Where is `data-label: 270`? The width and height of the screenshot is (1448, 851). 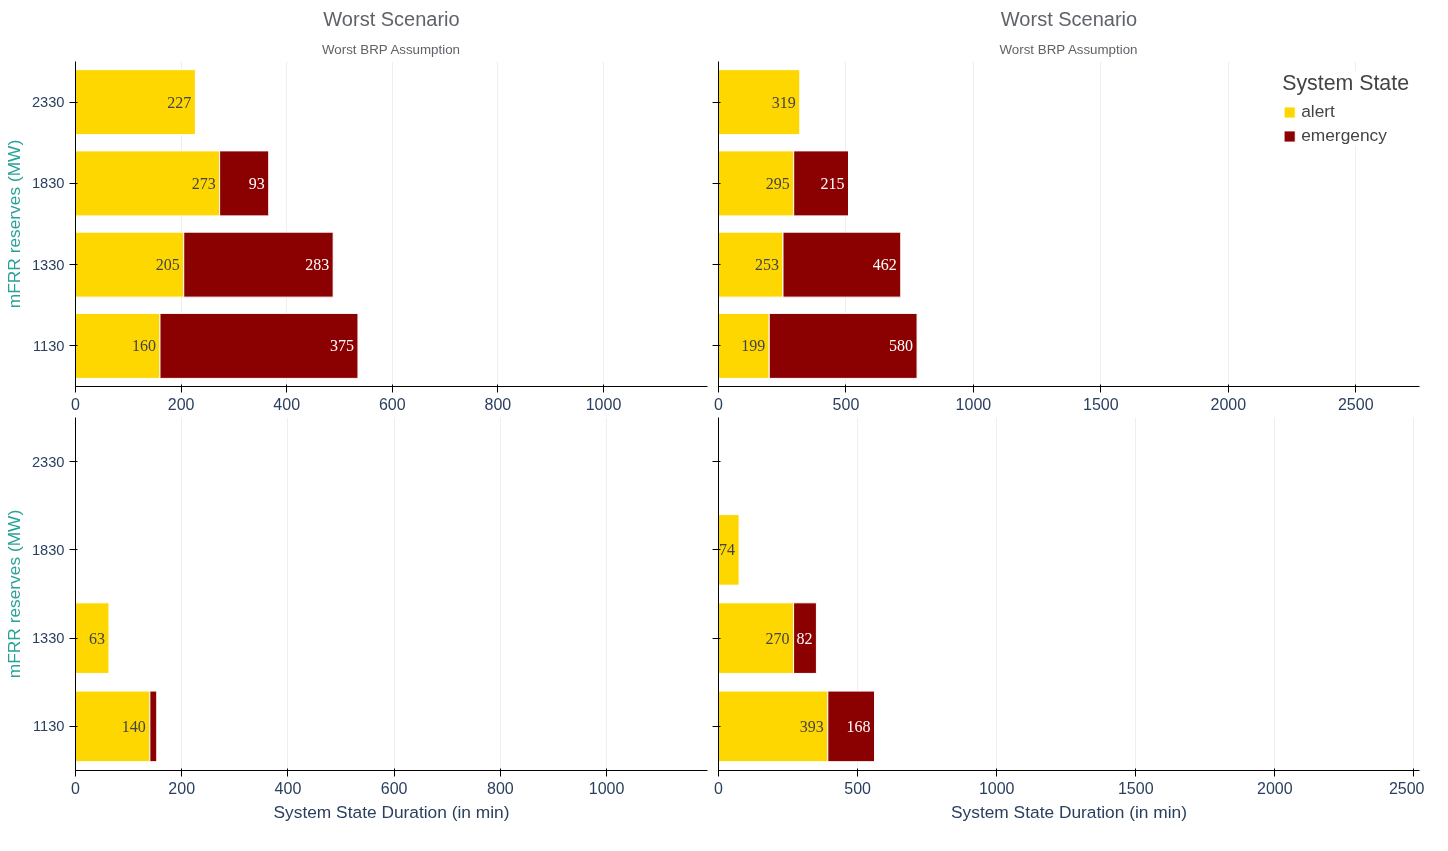 data-label: 270 is located at coordinates (777, 638).